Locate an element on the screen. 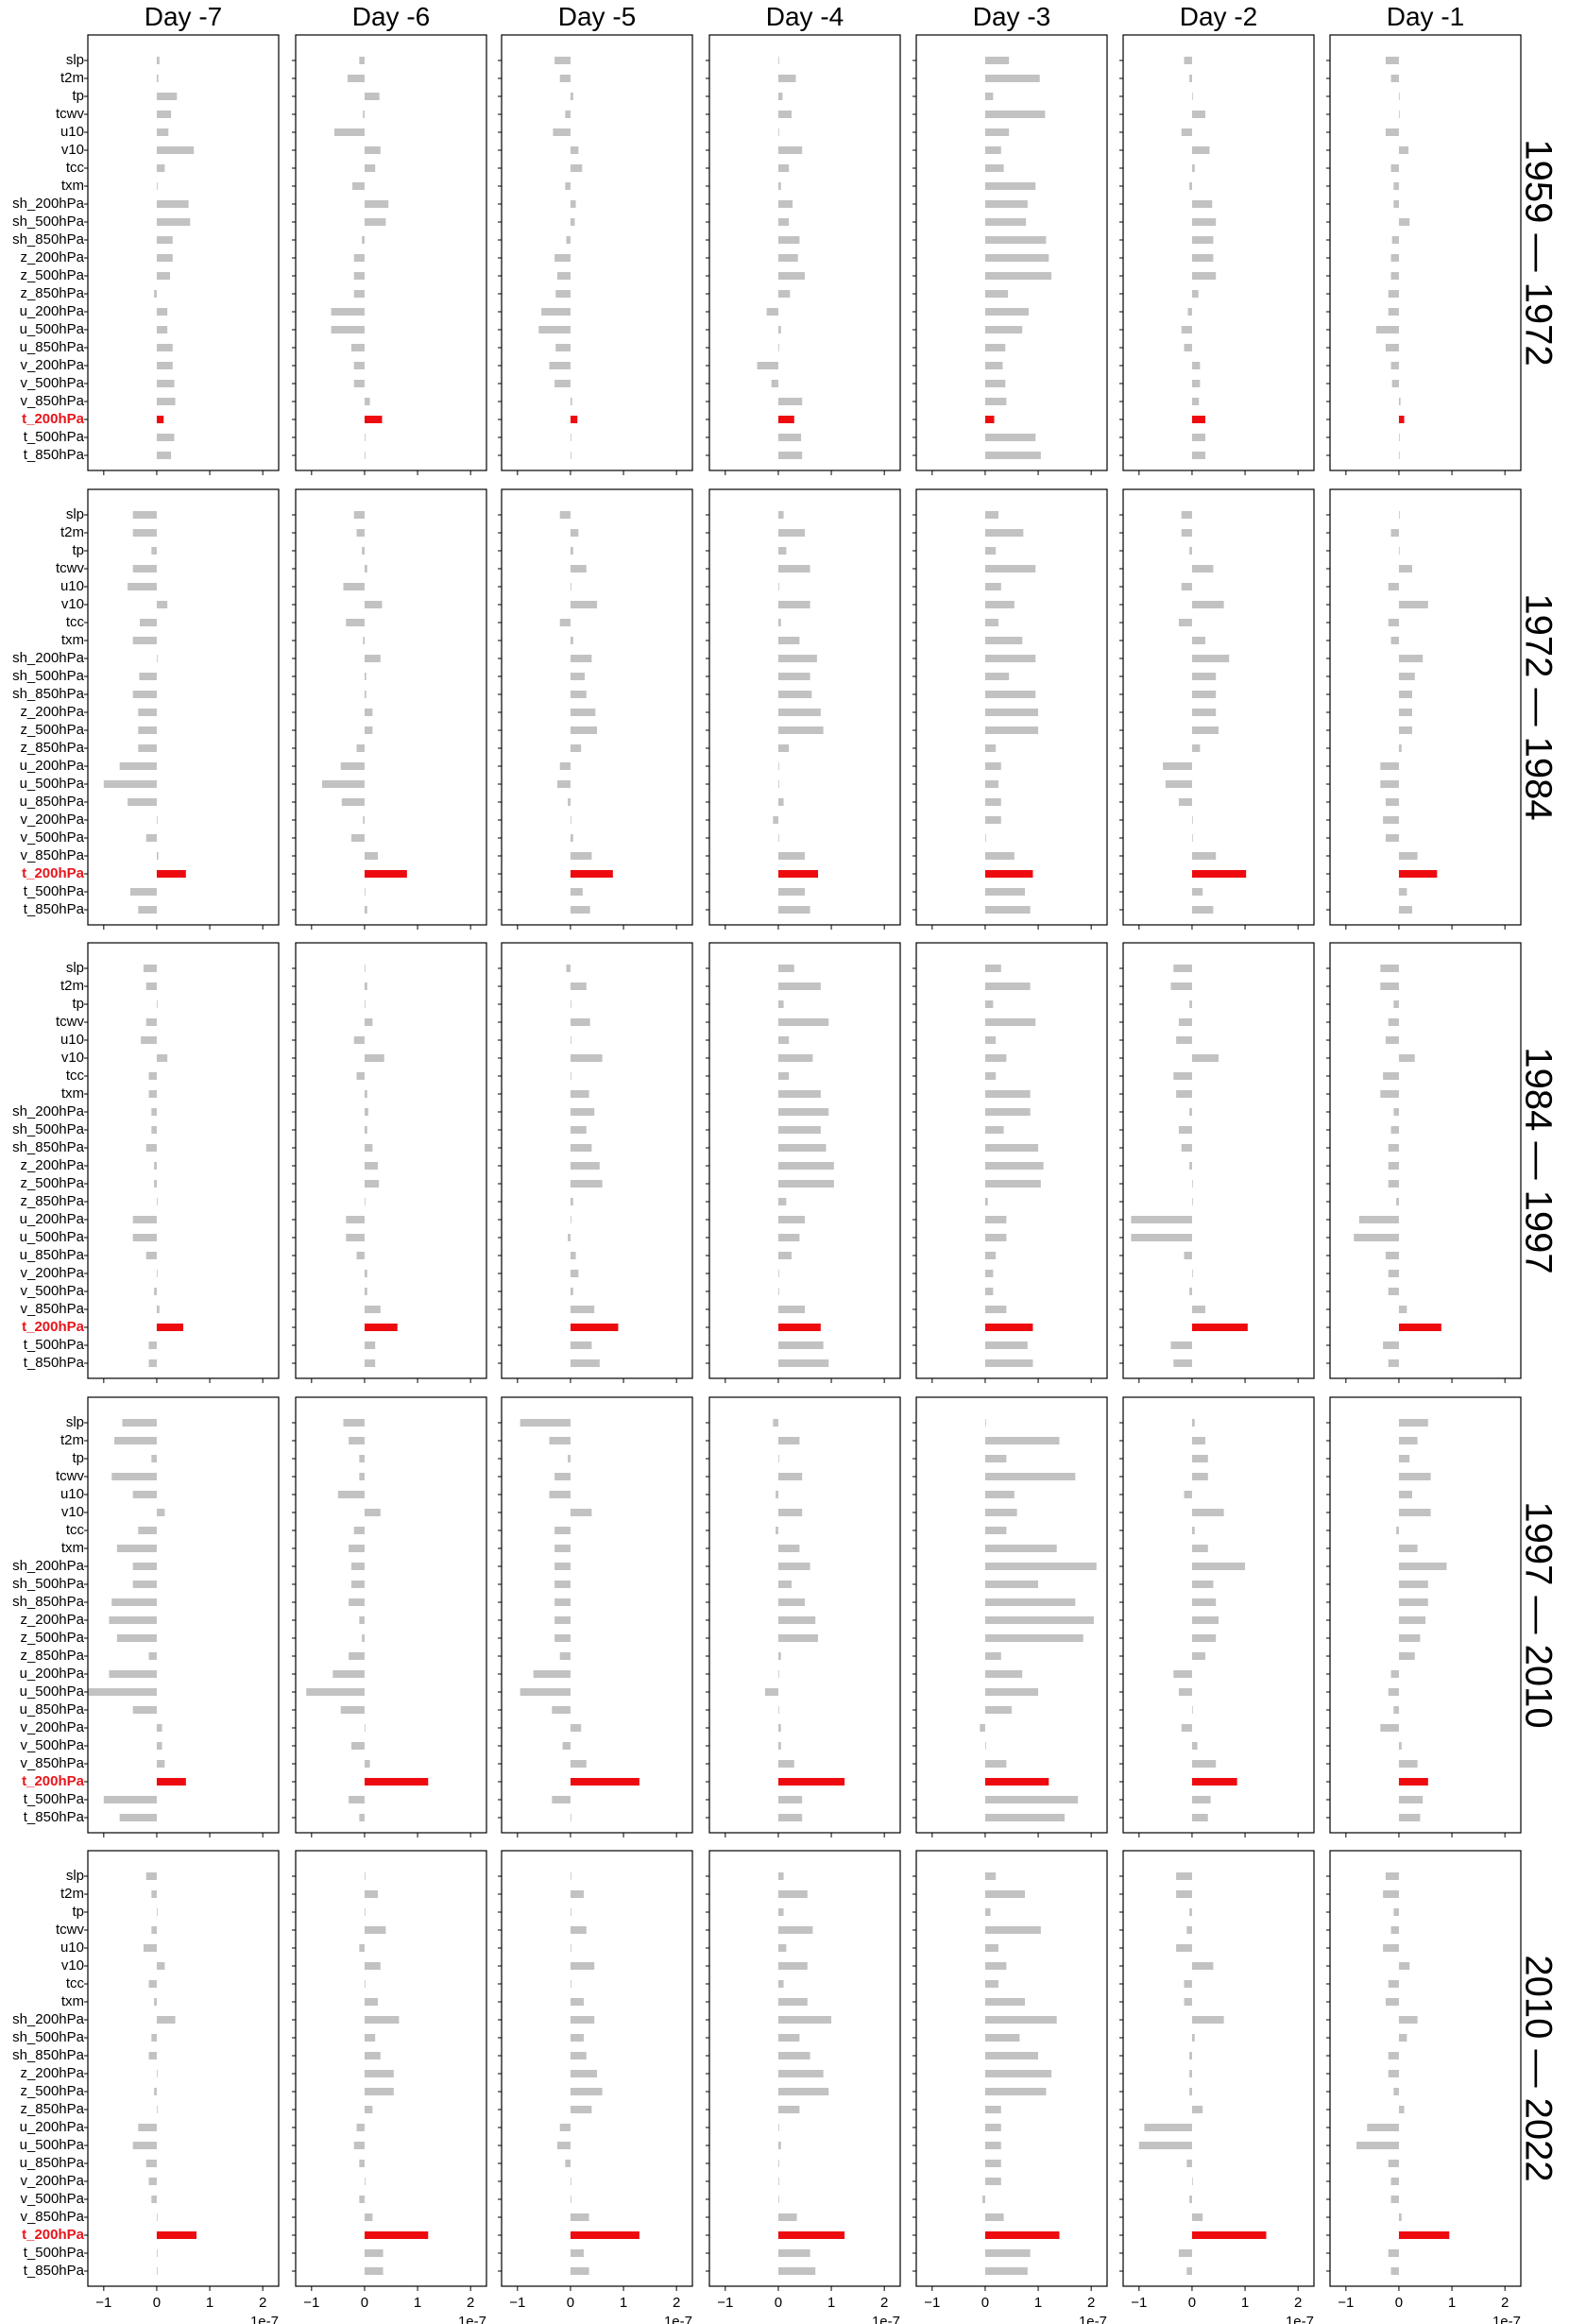 Image resolution: width=1569 pixels, height=2324 pixels. bar-r0-c6-t-500hpa is located at coordinates (1399, 437).